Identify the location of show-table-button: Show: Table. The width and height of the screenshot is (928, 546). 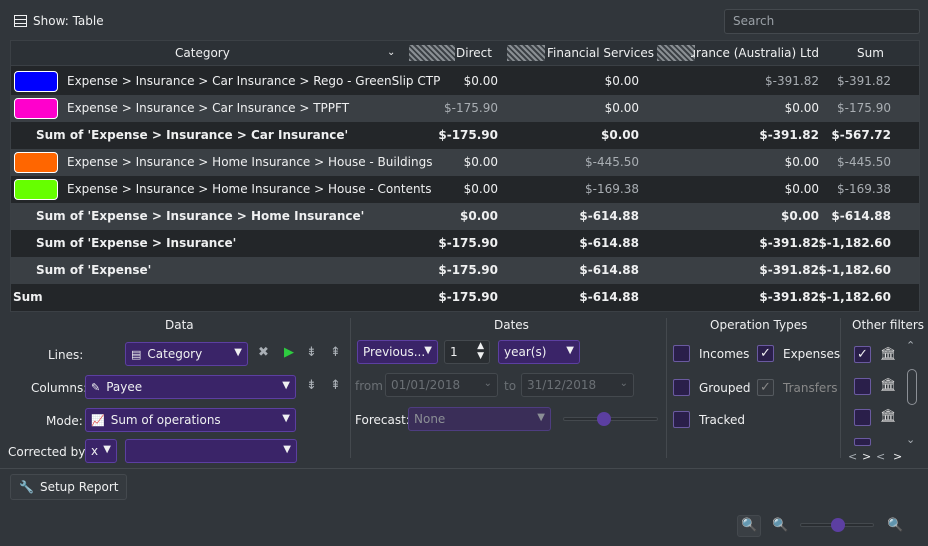
(59, 21).